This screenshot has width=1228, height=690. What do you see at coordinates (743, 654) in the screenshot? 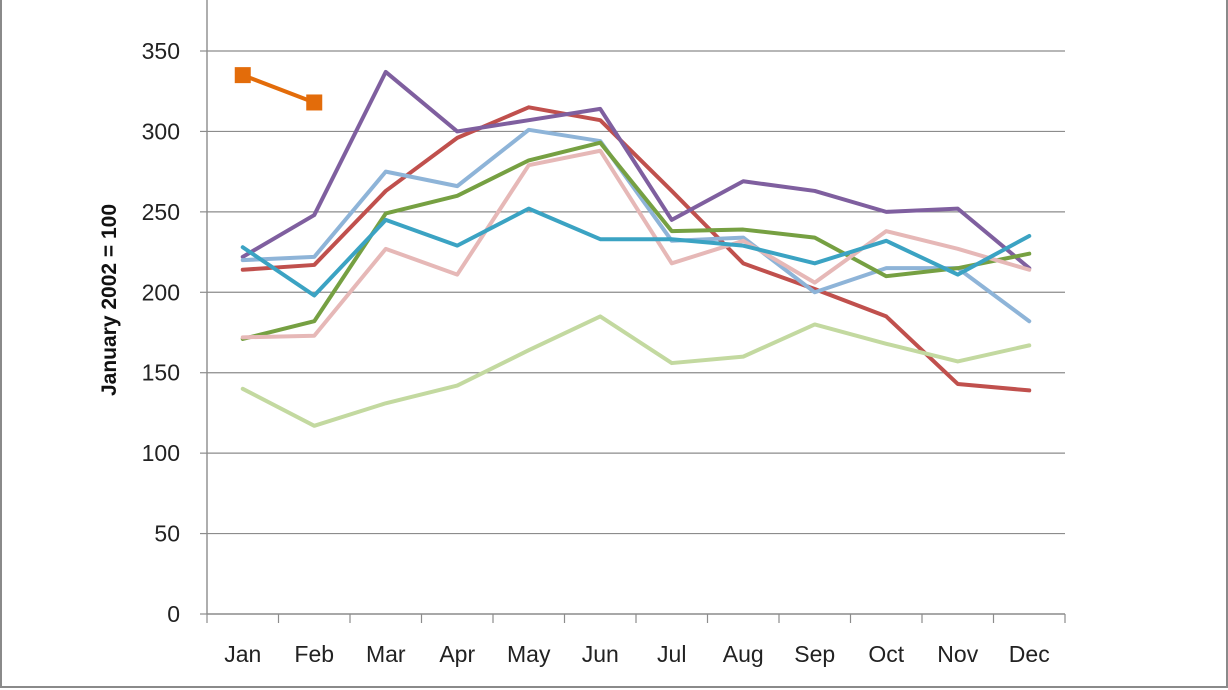
I see `x-tick-label: Aug` at bounding box center [743, 654].